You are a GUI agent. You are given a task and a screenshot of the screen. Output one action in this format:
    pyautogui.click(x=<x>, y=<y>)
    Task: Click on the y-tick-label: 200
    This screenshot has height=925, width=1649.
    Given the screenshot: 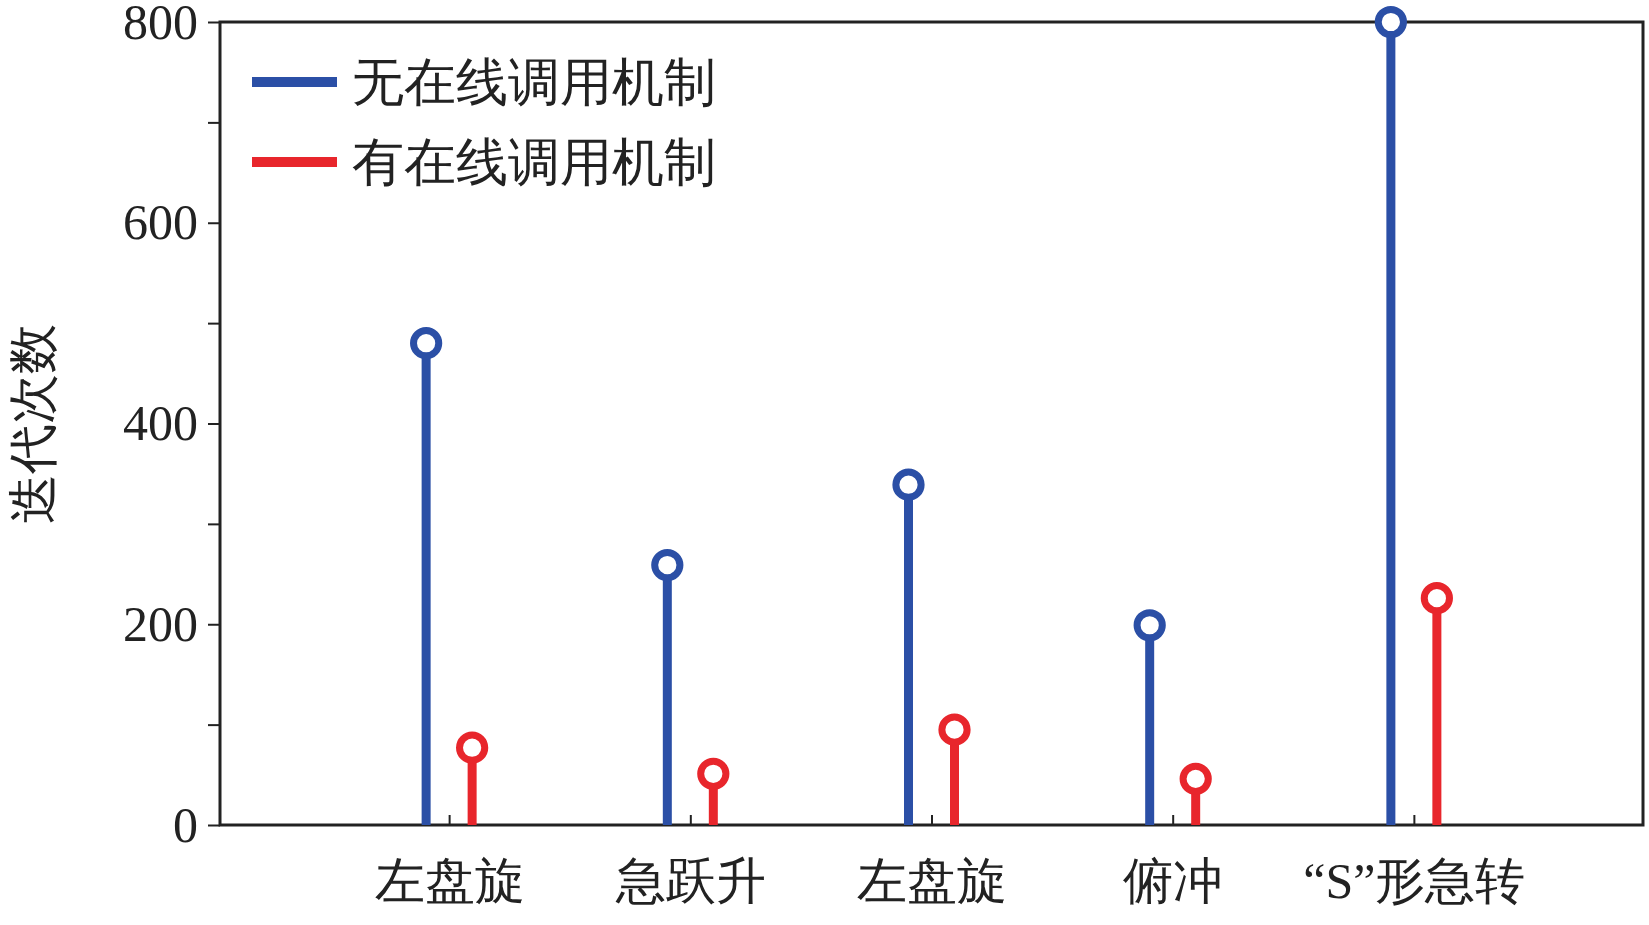 What is the action you would take?
    pyautogui.click(x=160, y=623)
    